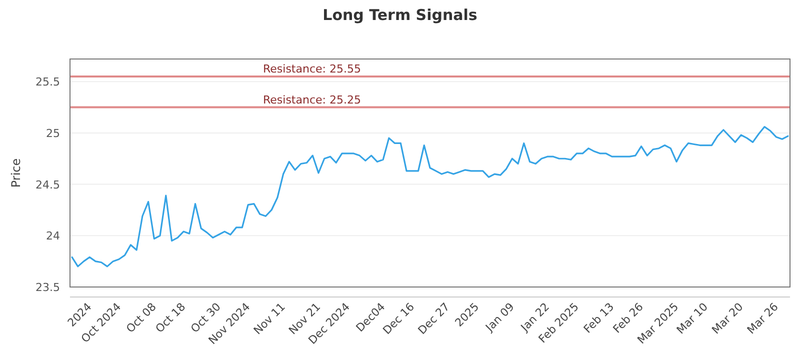  What do you see at coordinates (434, 319) in the screenshot?
I see `x-tick-label: Dec 27` at bounding box center [434, 319].